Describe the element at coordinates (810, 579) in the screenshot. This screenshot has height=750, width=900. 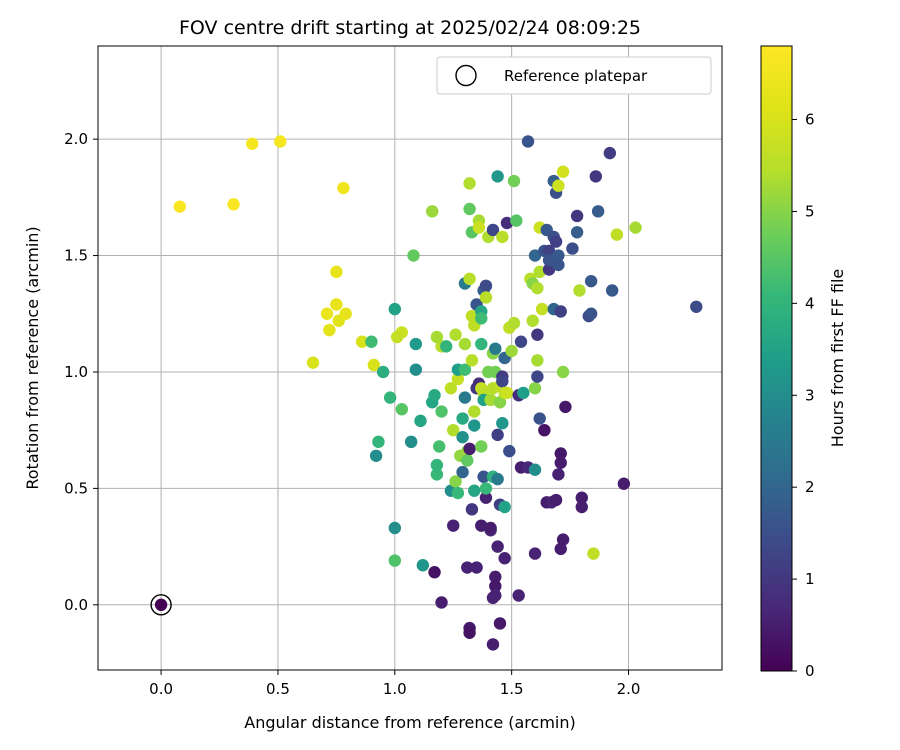
I see `colorbar-tick-label: 1` at that location.